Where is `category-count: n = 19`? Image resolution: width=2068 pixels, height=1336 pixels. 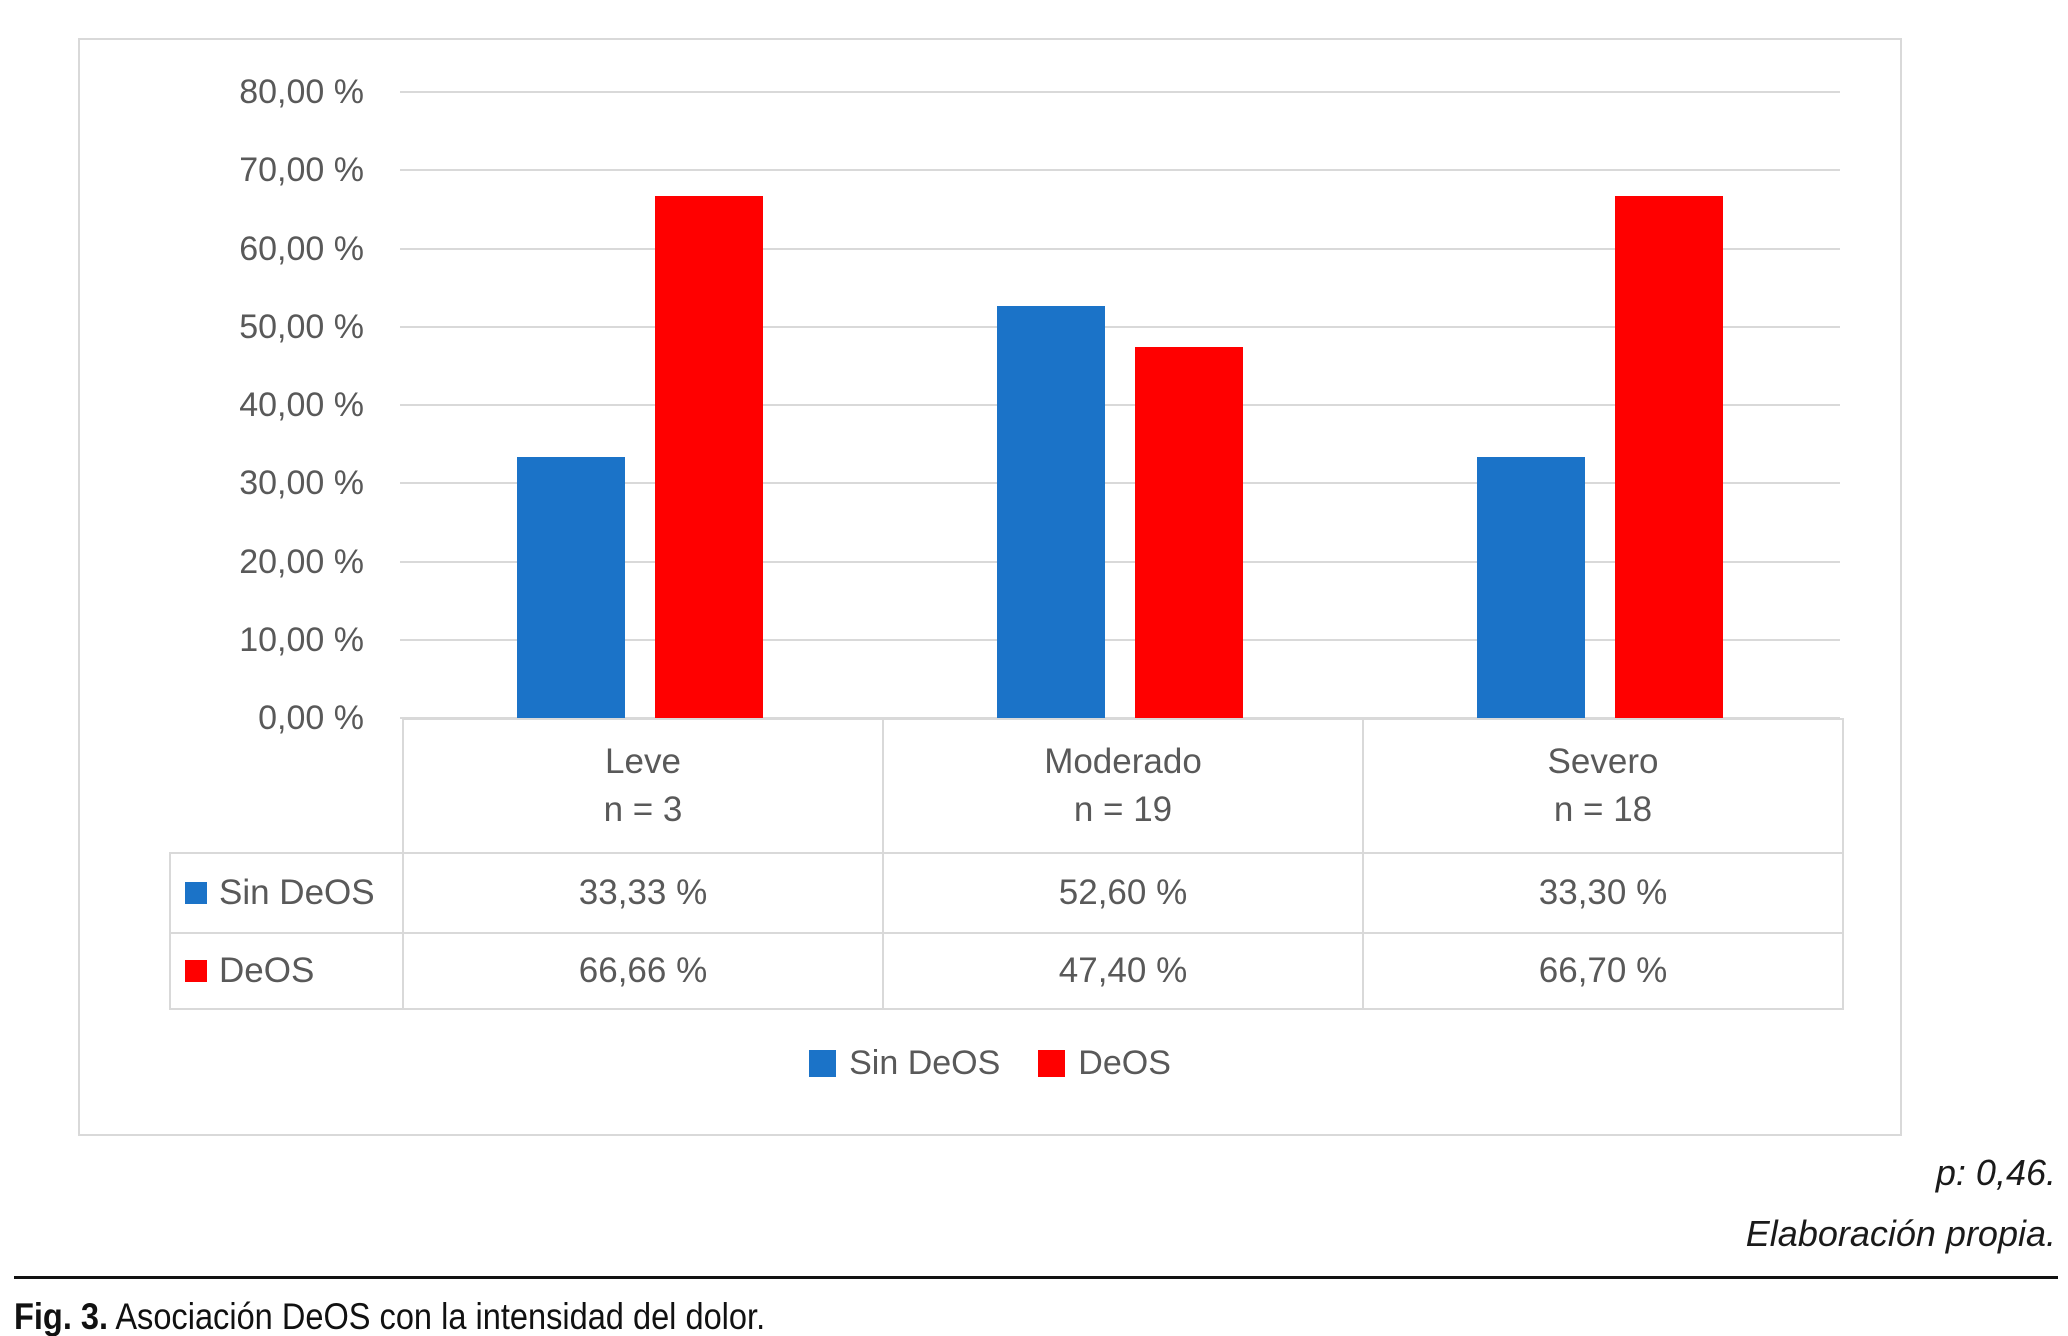 category-count: n = 19 is located at coordinates (1123, 809).